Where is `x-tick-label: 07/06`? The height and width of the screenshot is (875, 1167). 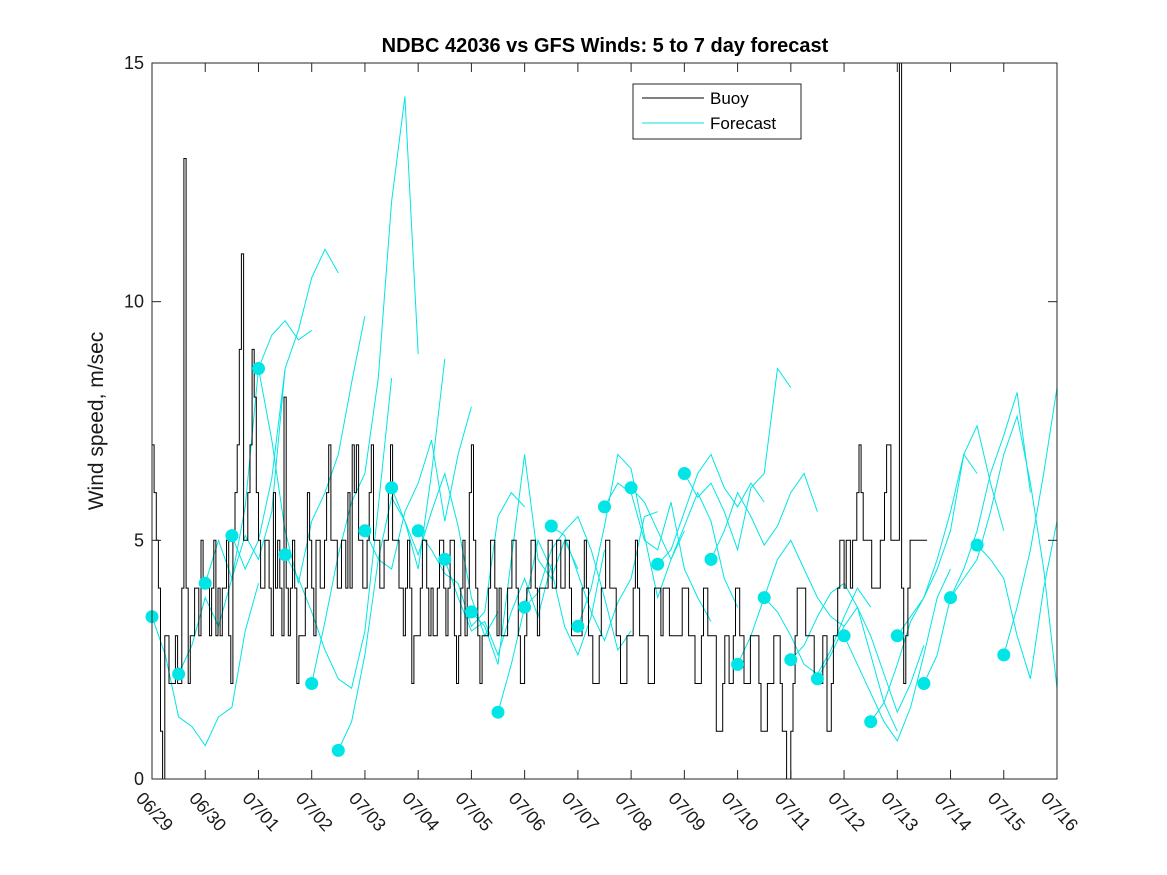
x-tick-label: 07/06 is located at coordinates (527, 811).